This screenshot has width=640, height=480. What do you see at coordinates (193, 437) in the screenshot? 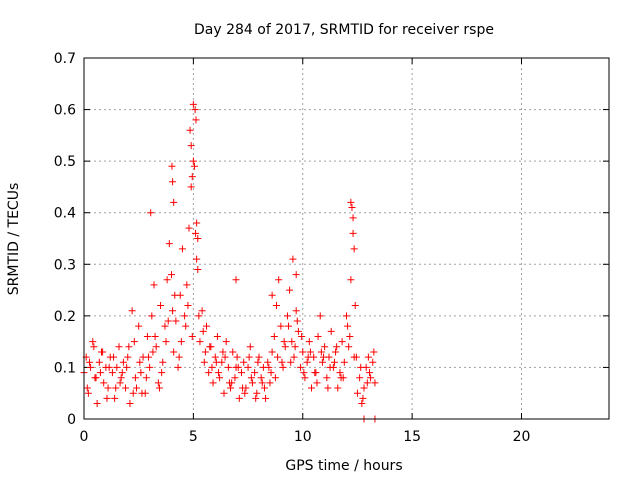
I see `x-tick-label: 5` at bounding box center [193, 437].